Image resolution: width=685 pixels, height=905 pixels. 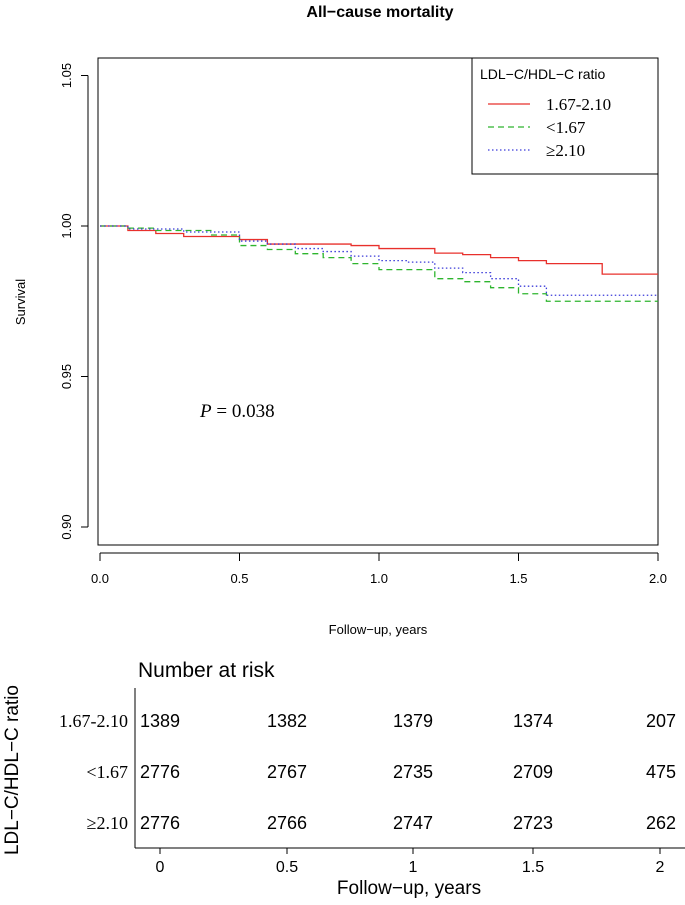 What do you see at coordinates (74, 301) in the screenshot?
I see `y-axis: 0.90 0.95 1.00 1.05` at bounding box center [74, 301].